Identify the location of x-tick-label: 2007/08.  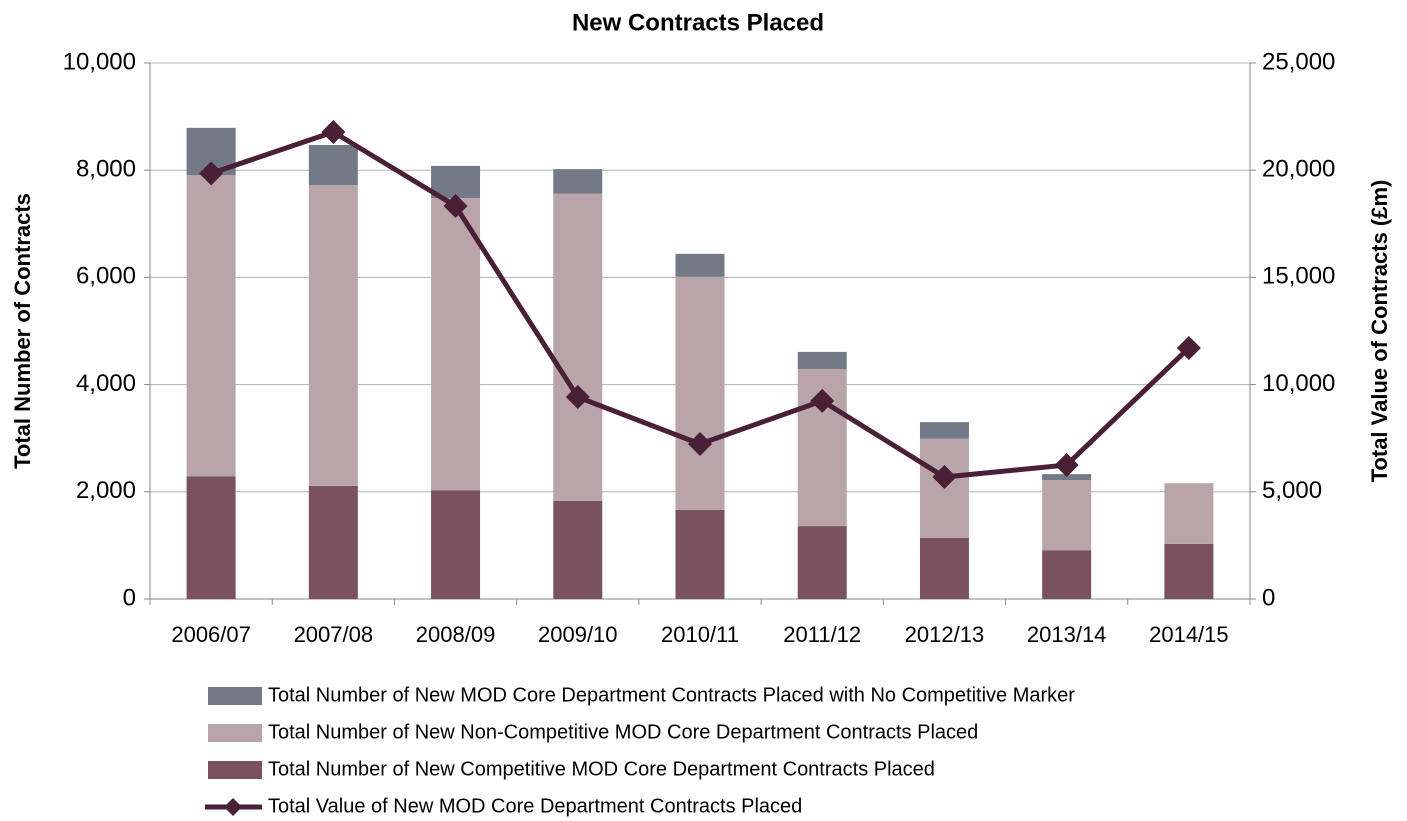
(334, 634).